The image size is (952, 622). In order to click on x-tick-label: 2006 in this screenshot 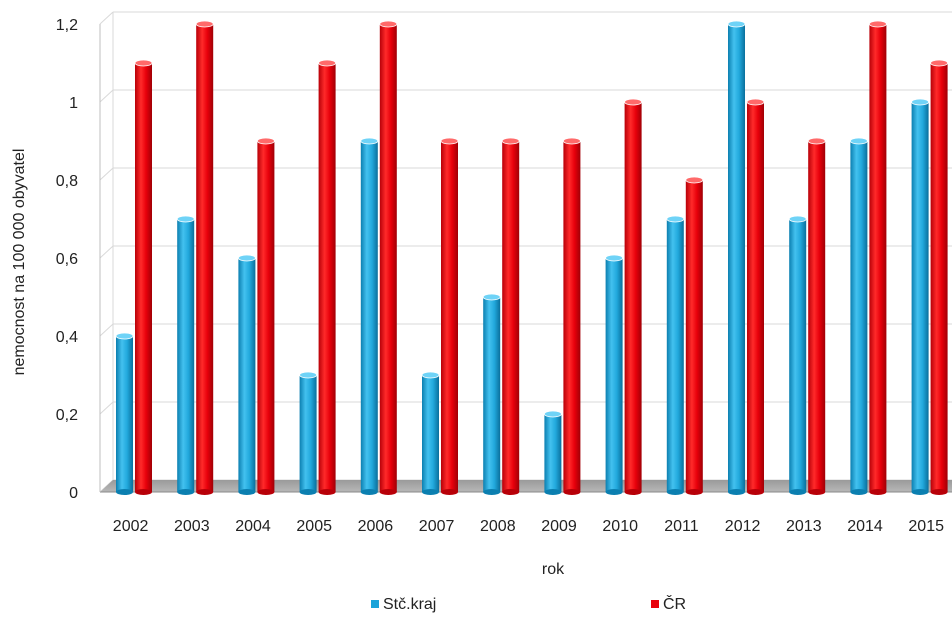, I will do `click(376, 526)`.